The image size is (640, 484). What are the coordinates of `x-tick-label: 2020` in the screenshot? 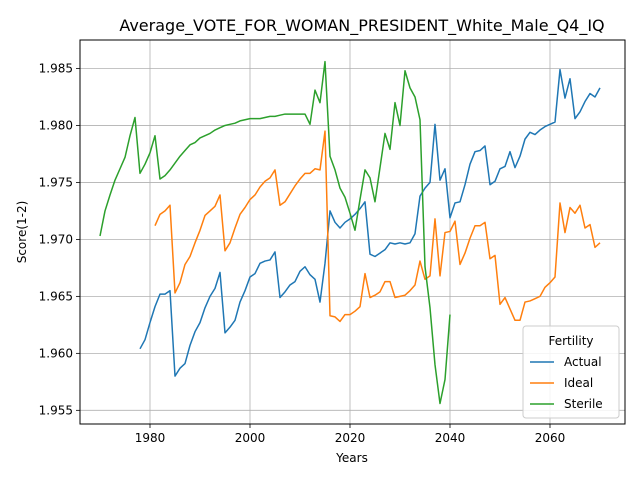 It's located at (350, 438).